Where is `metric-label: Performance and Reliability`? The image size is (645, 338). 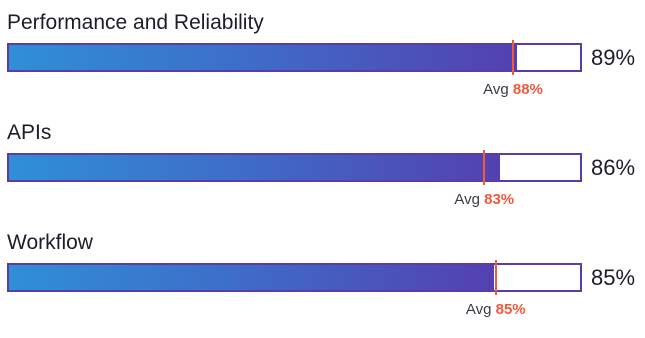
metric-label: Performance and Reliability is located at coordinates (135, 22).